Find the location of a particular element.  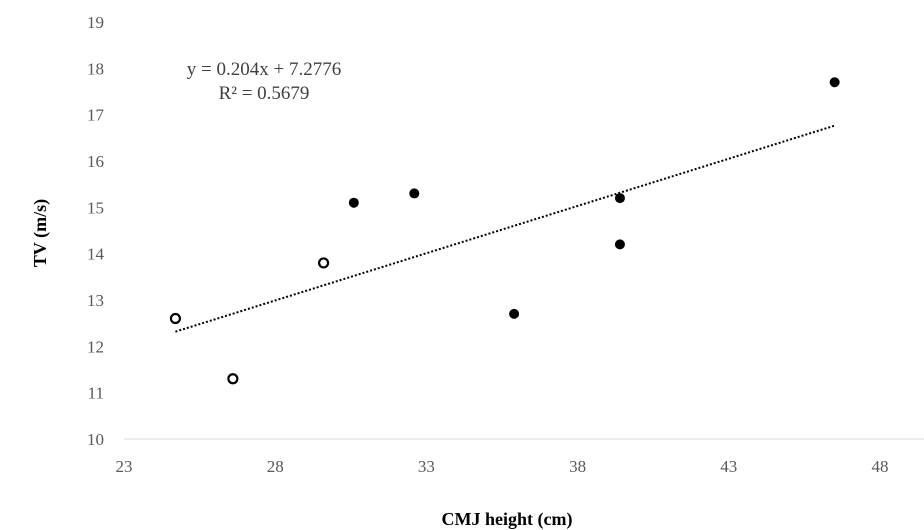

y-tick-label: 14 is located at coordinates (96, 254).